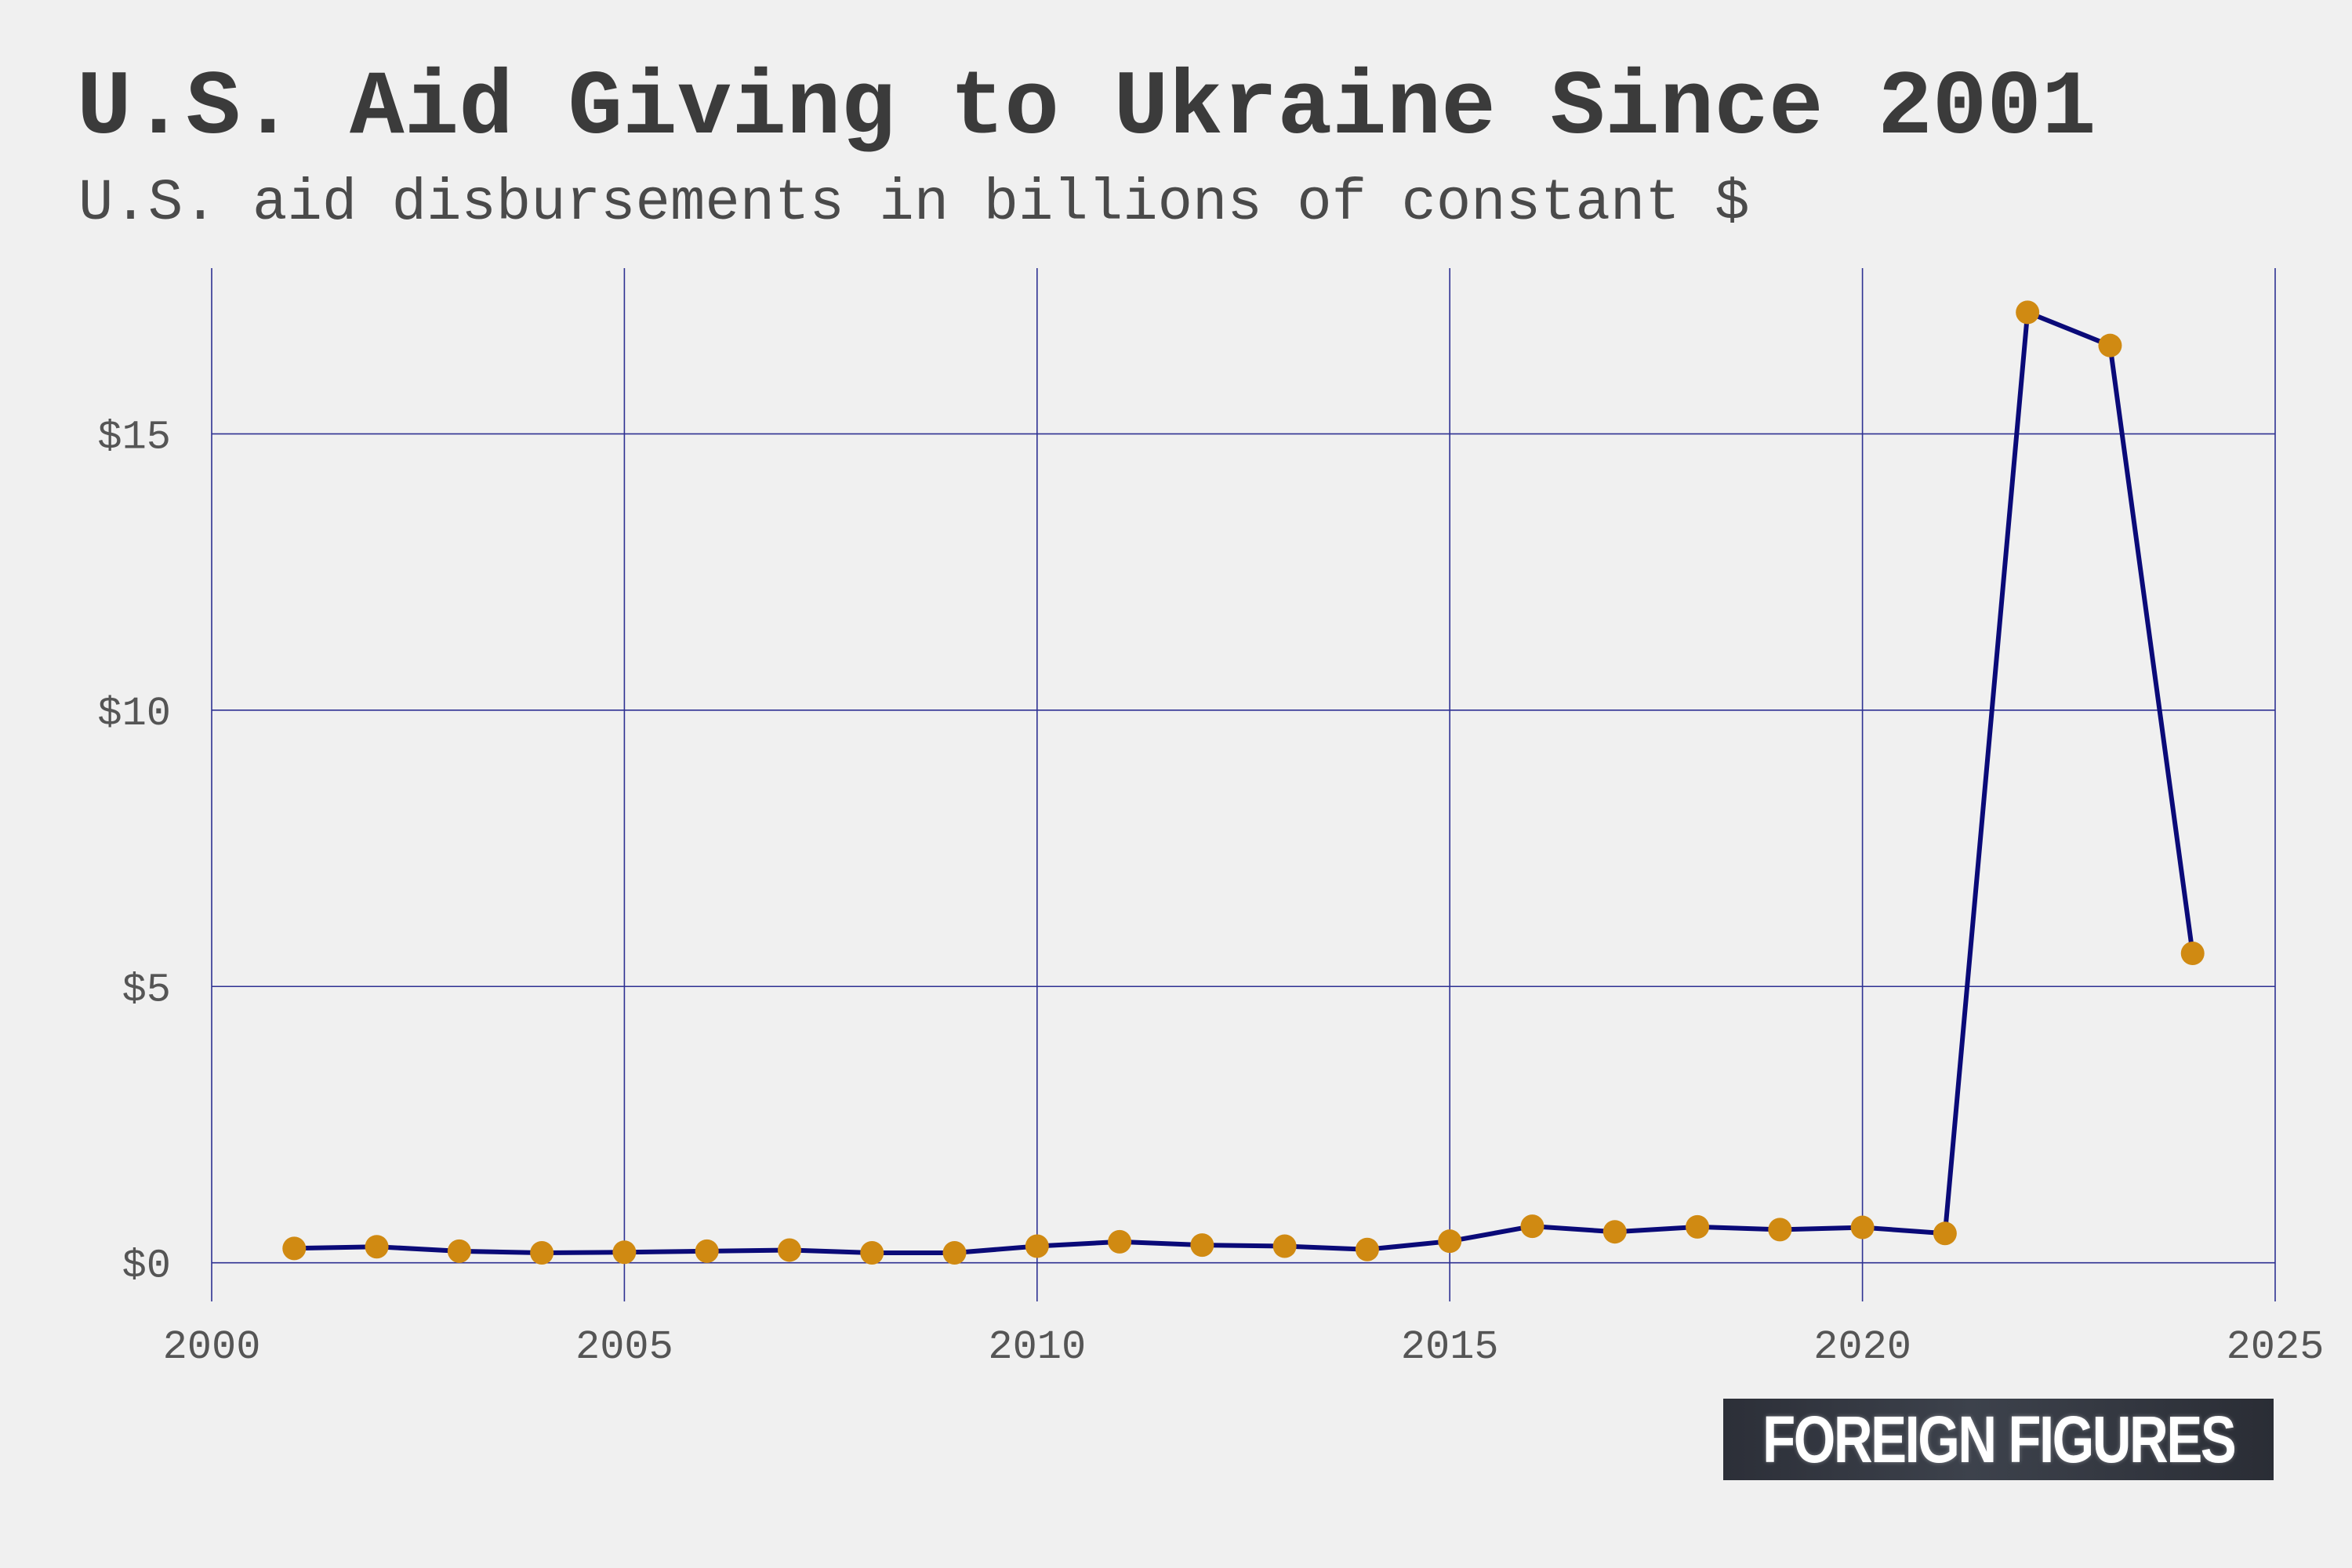  What do you see at coordinates (134, 714) in the screenshot?
I see `y-tick-label: $10` at bounding box center [134, 714].